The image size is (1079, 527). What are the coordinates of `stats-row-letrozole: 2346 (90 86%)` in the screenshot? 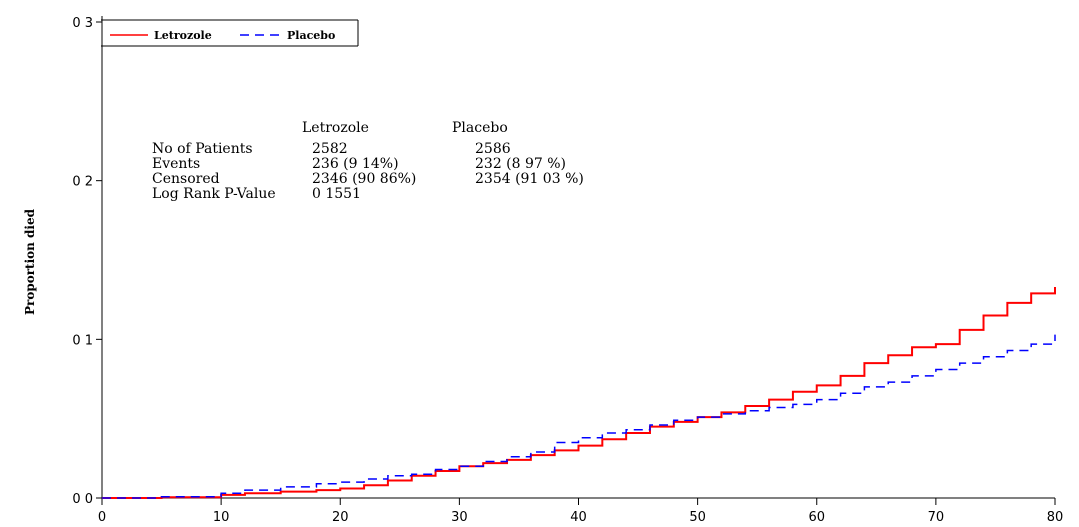 It's located at (364, 179).